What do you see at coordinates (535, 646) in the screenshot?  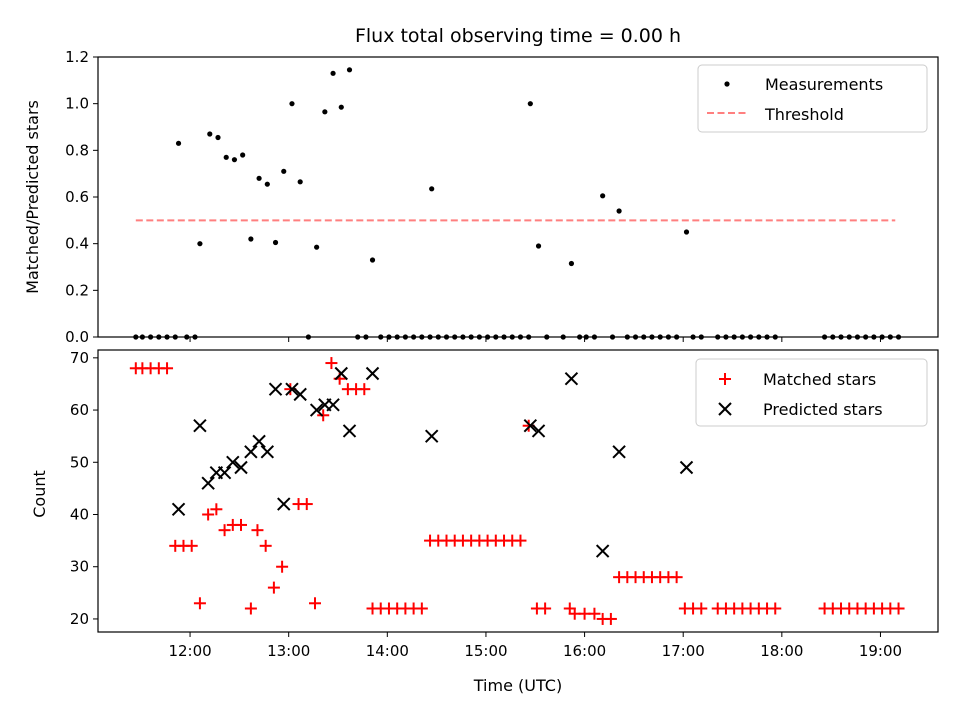 I see `bottom-x-ticks: 12:00 13:00 14:00 15:00 16:00 17:00 18:00 19:00` at bounding box center [535, 646].